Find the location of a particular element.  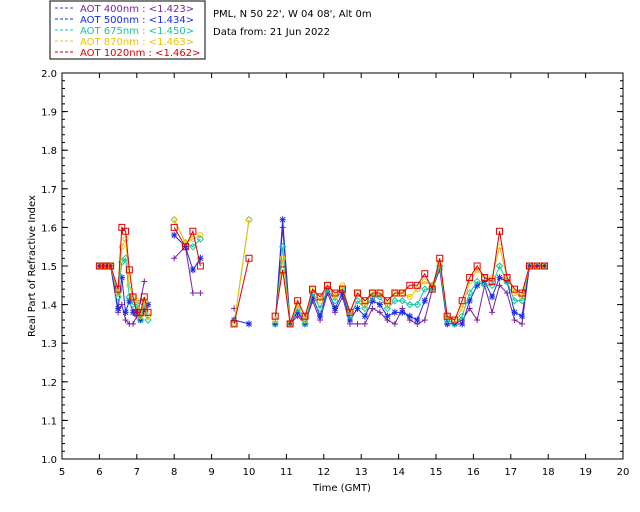

legend-label: AOT 675nm : <1.450> is located at coordinates (137, 31).